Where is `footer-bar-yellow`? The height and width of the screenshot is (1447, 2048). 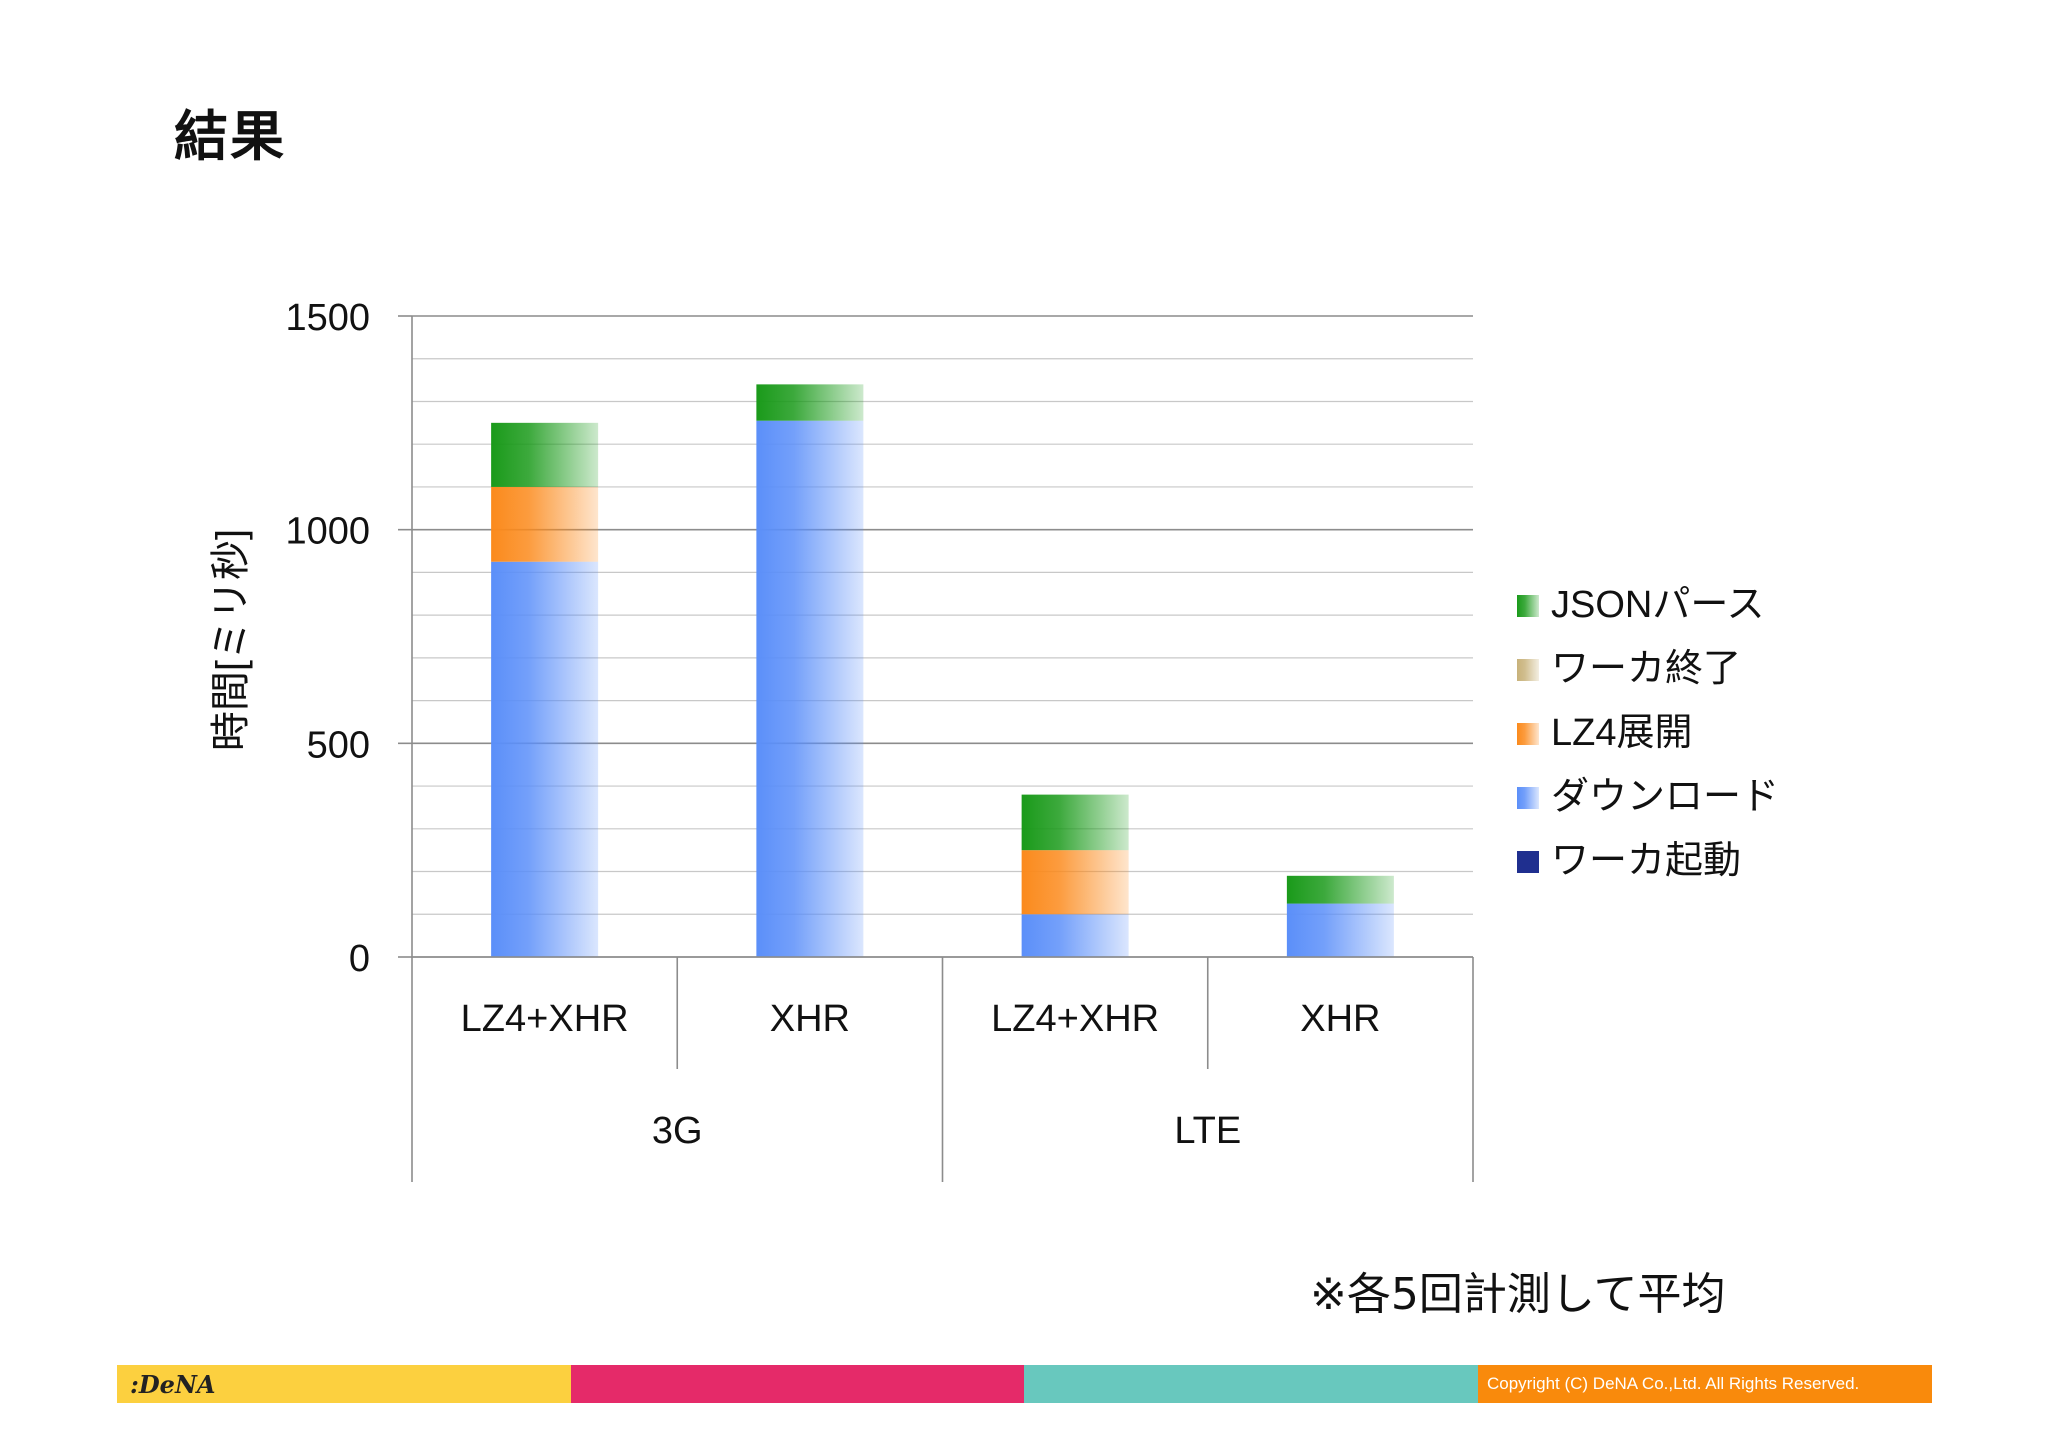 footer-bar-yellow is located at coordinates (344, 1384).